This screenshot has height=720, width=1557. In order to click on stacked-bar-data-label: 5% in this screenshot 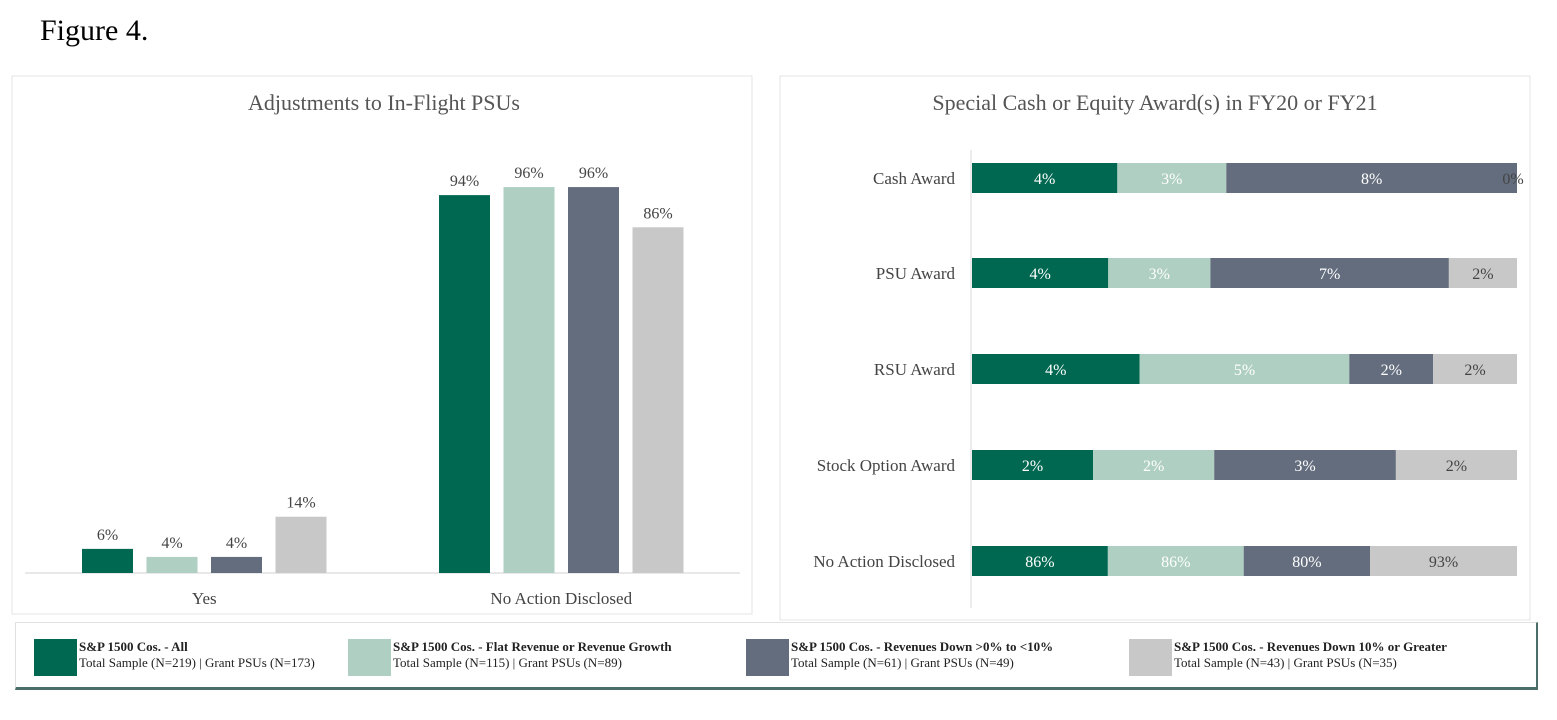, I will do `click(1244, 370)`.